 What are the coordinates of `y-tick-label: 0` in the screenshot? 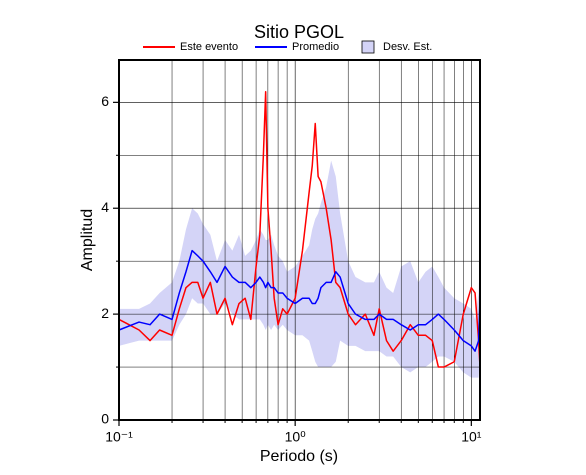 It's located at (105, 419).